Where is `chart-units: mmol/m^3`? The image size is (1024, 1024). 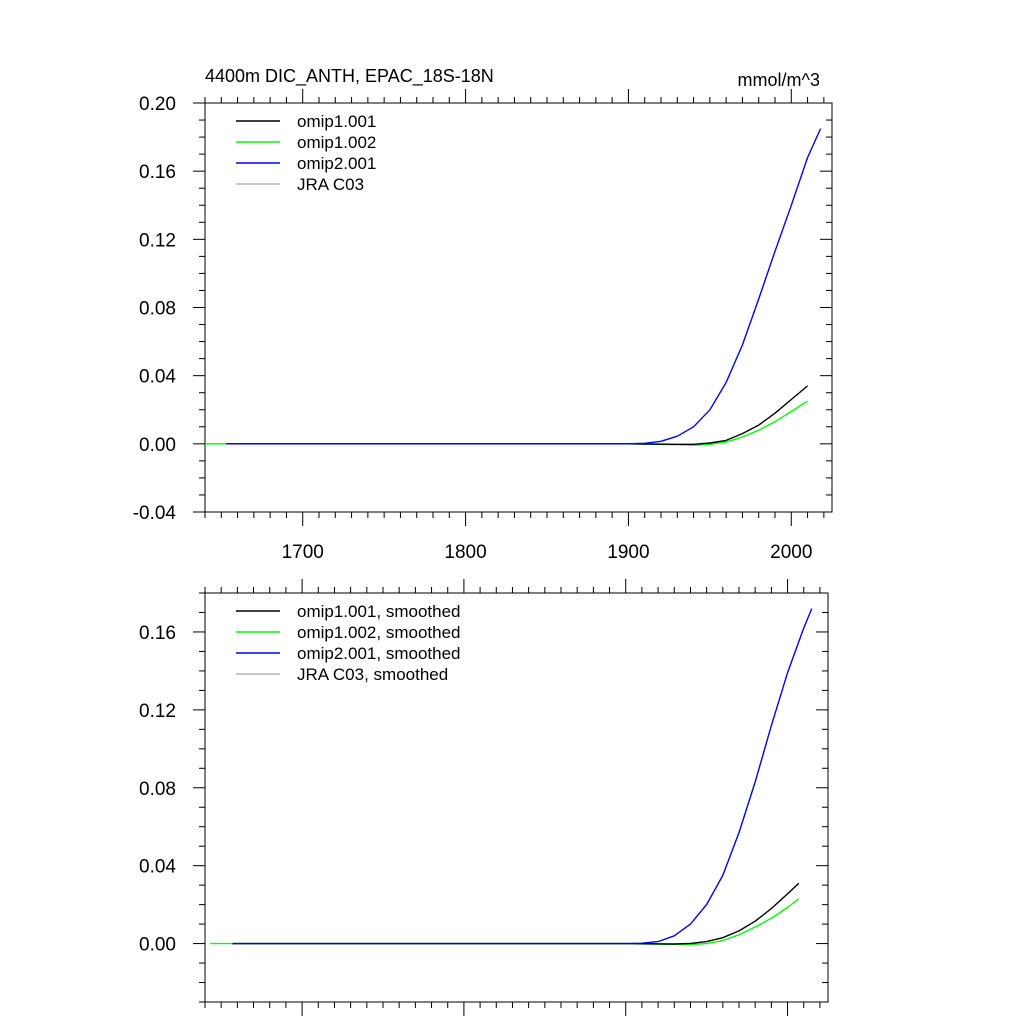 chart-units: mmol/m^3 is located at coordinates (779, 80).